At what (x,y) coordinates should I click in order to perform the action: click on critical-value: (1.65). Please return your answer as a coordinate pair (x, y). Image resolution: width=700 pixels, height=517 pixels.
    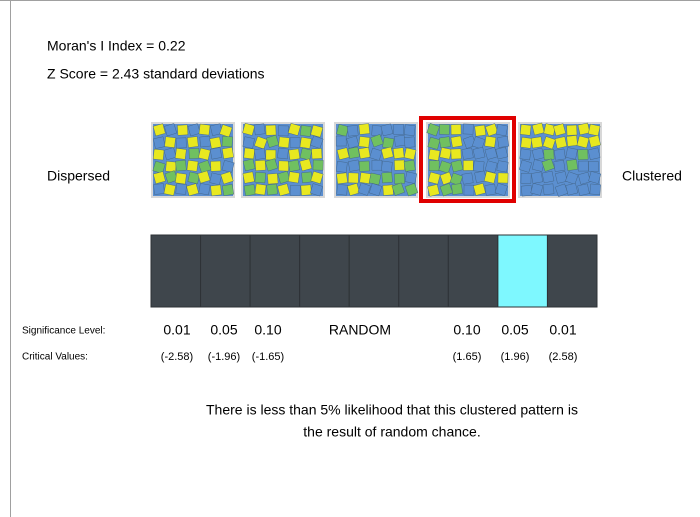
    Looking at the image, I should click on (467, 357).